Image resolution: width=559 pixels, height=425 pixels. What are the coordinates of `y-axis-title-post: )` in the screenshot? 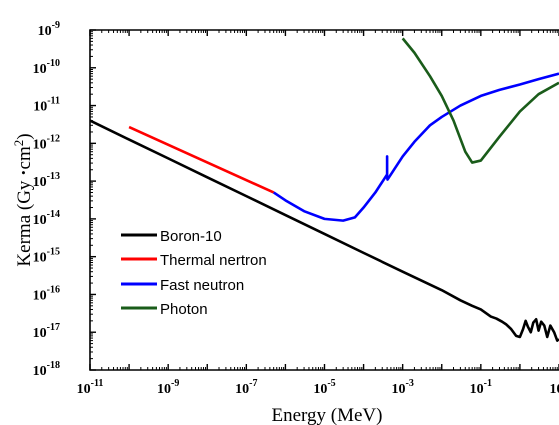 It's located at (24, 136).